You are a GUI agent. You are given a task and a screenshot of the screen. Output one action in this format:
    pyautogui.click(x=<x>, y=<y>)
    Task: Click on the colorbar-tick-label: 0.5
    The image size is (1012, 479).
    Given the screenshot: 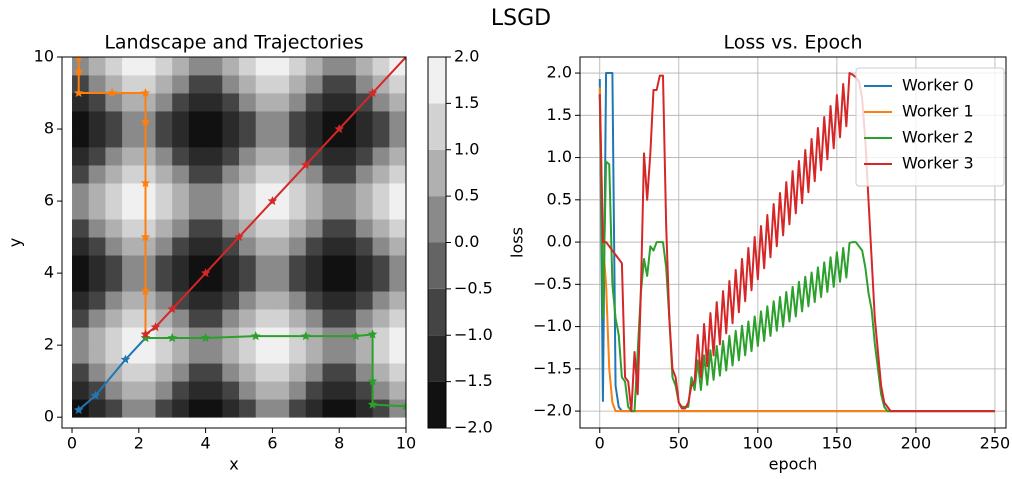 What is the action you would take?
    pyautogui.click(x=466, y=195)
    